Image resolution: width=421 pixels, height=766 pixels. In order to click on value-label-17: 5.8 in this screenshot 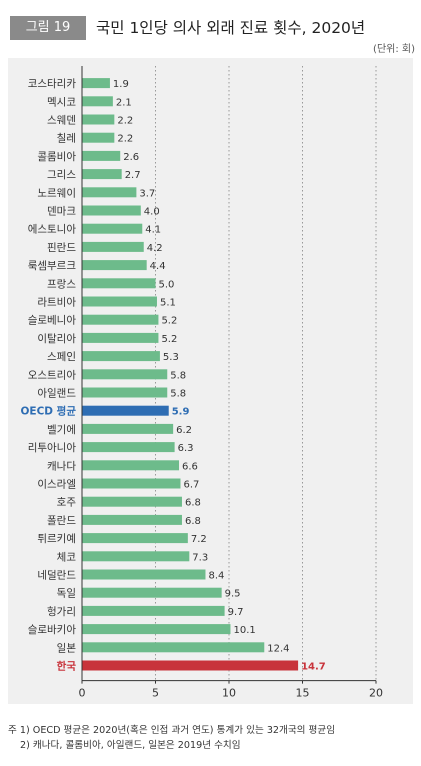, I will do `click(178, 394)`.